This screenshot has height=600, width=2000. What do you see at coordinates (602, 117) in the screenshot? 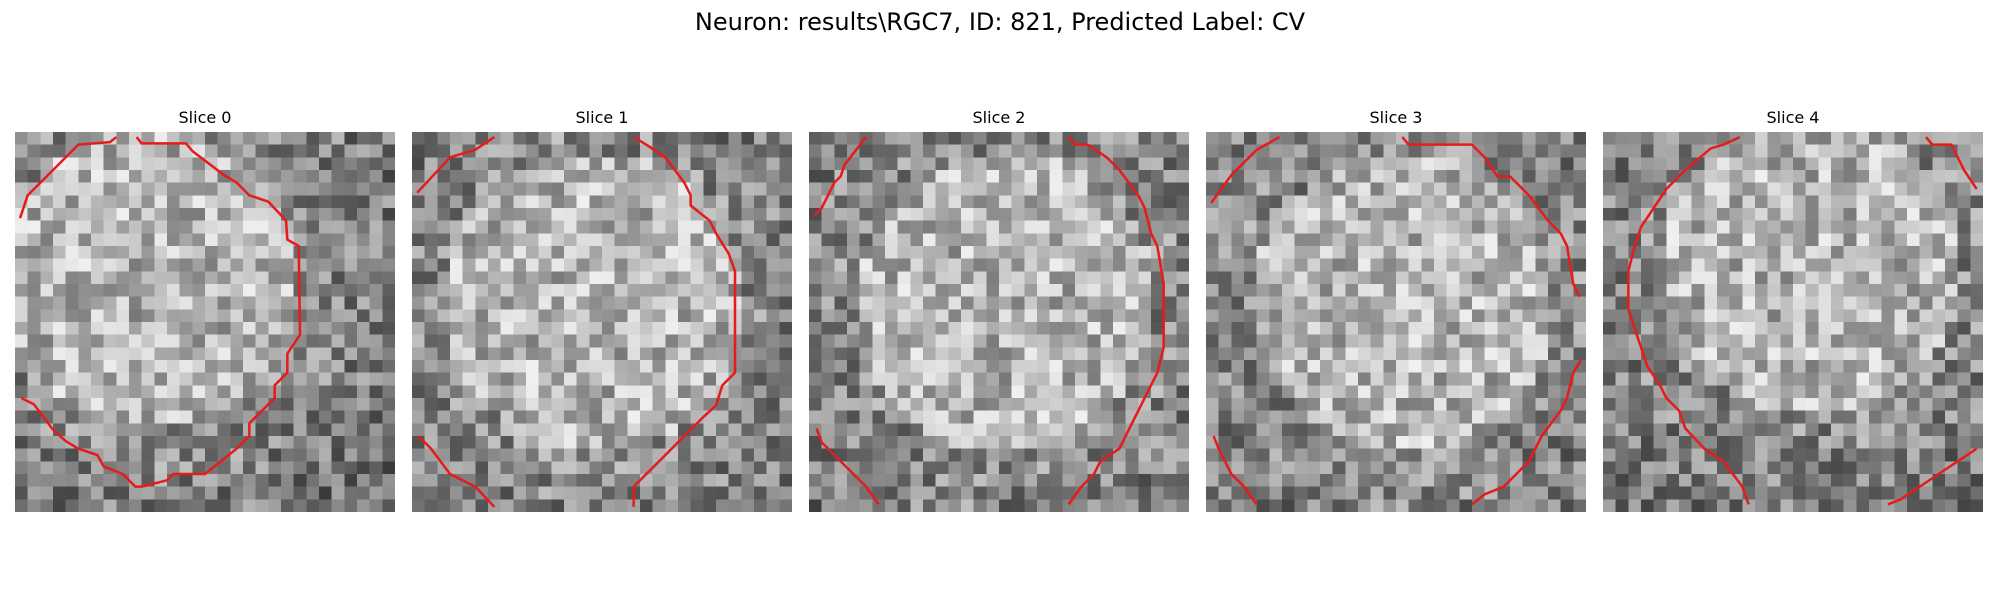
I see `slice-title-1: Slice 1` at bounding box center [602, 117].